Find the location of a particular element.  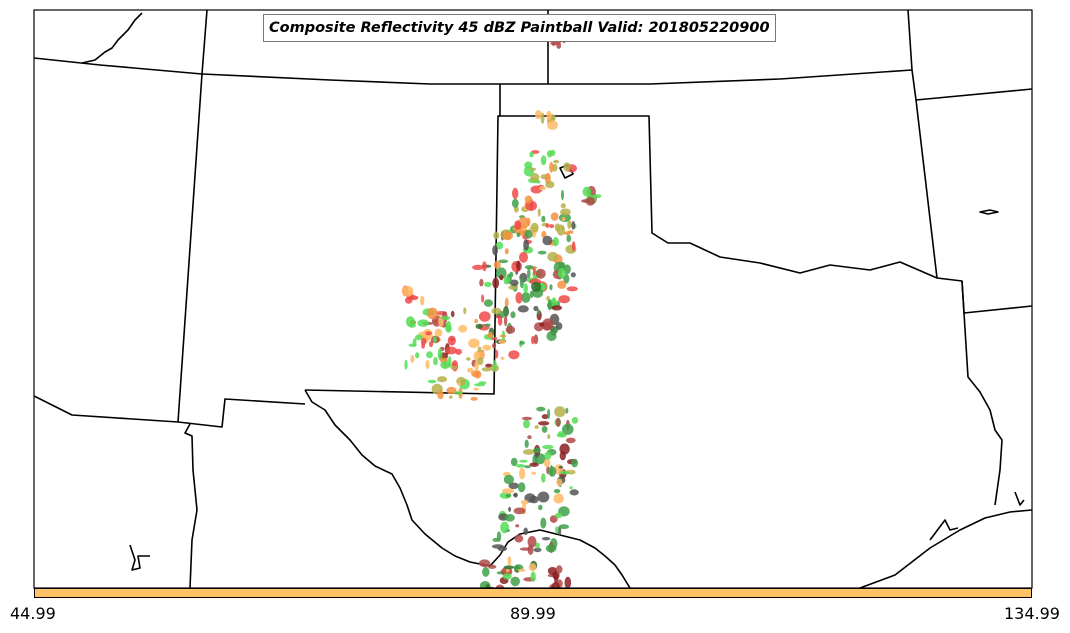

colorbar is located at coordinates (533, 593).